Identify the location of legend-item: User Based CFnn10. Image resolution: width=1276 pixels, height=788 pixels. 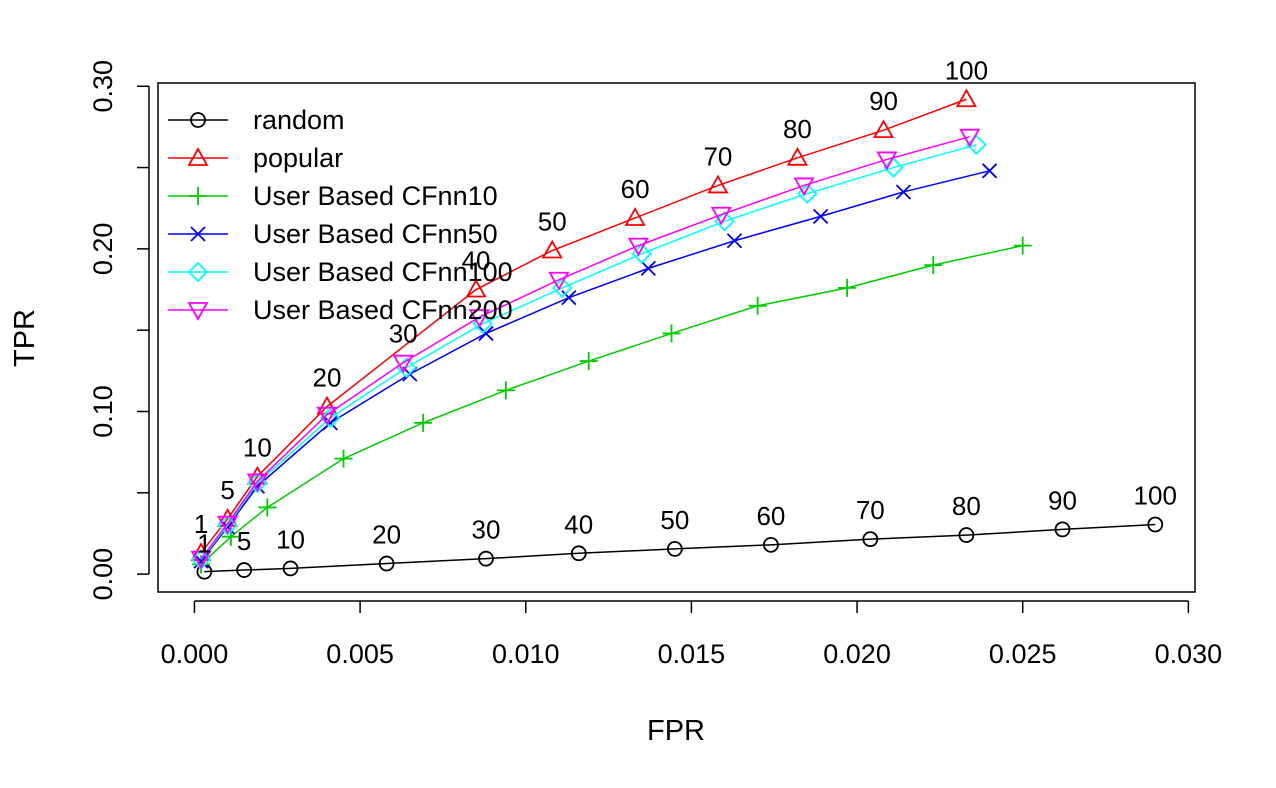
(333, 196).